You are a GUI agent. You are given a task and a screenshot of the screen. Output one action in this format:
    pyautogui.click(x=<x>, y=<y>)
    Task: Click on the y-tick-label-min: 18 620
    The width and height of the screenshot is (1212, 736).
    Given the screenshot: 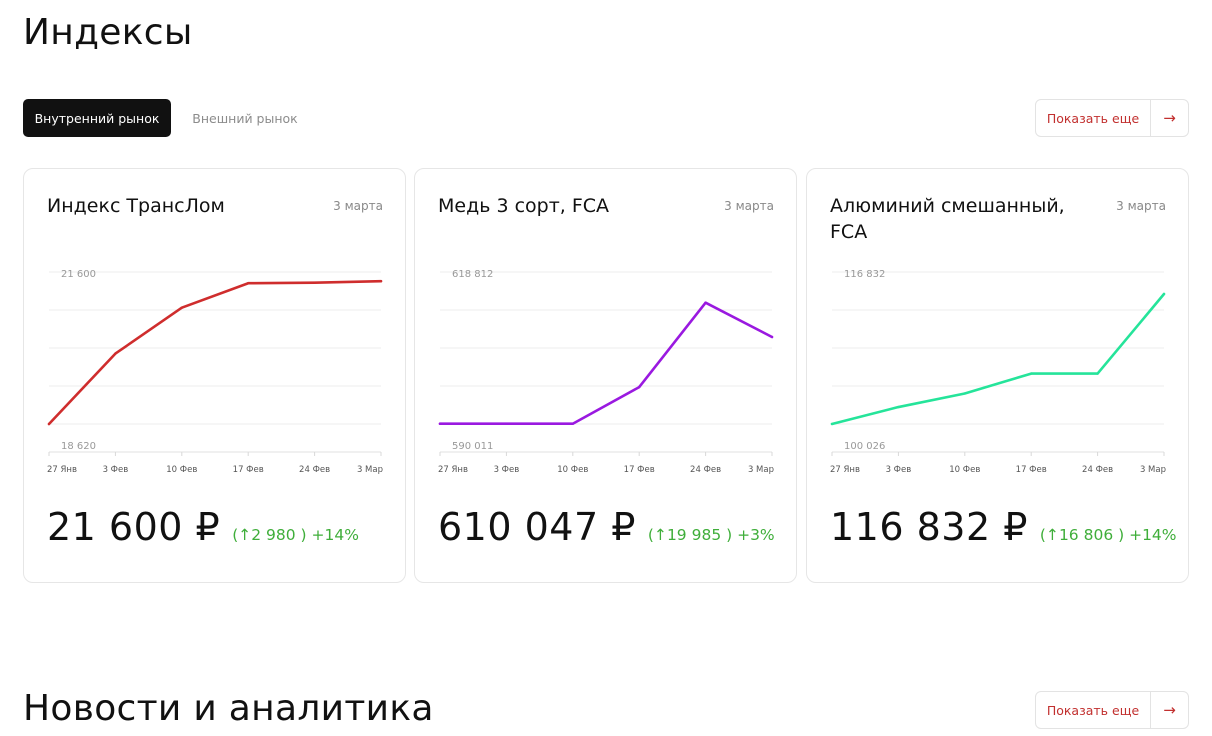 What is the action you would take?
    pyautogui.click(x=78, y=446)
    